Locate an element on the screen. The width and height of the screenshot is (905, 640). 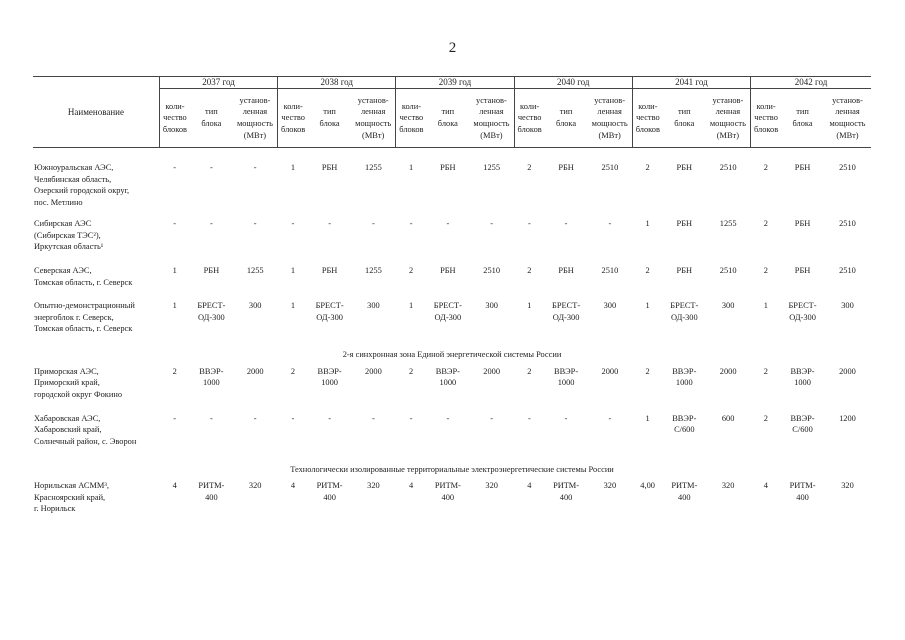
capacity-cell: 1200 is located at coordinates (847, 418).